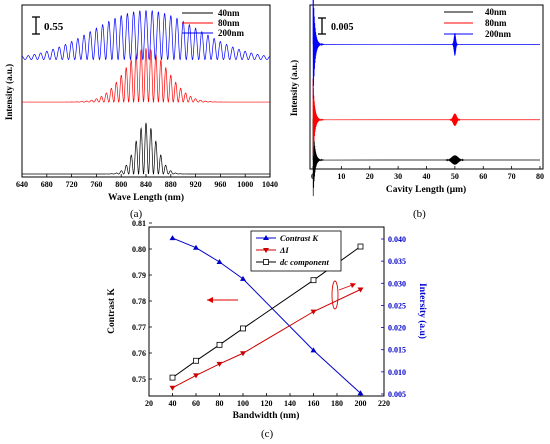 The width and height of the screenshot is (550, 444). I want to click on panel-c-series, so click(266, 315).